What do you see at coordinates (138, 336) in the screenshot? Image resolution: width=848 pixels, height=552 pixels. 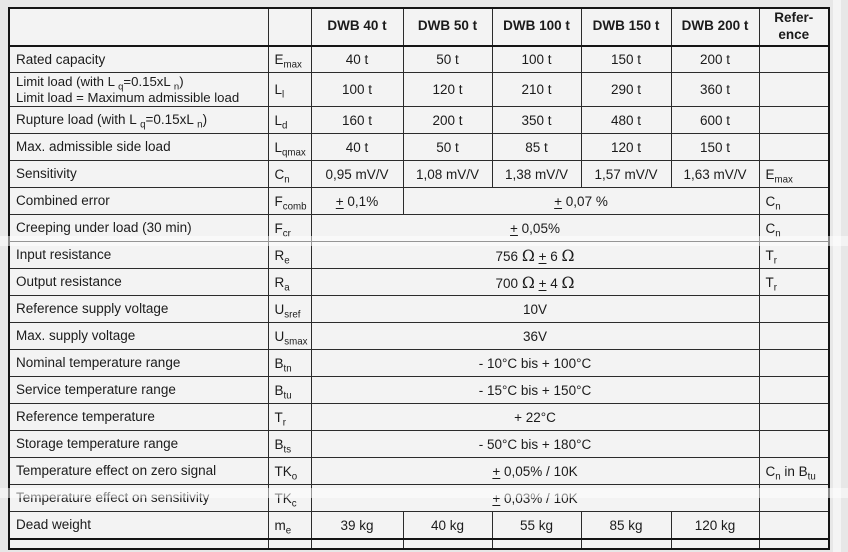 I see `row-label: Max. supply voltage` at bounding box center [138, 336].